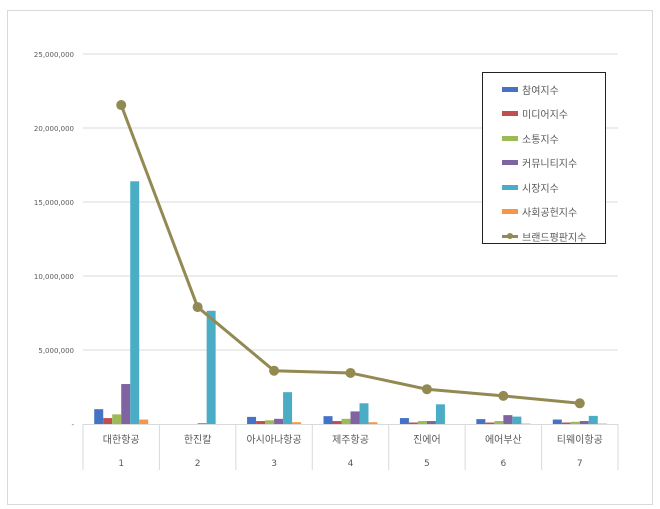 This screenshot has height=509, width=660. What do you see at coordinates (545, 115) in the screenshot?
I see `legend-label: 미디어지수` at bounding box center [545, 115].